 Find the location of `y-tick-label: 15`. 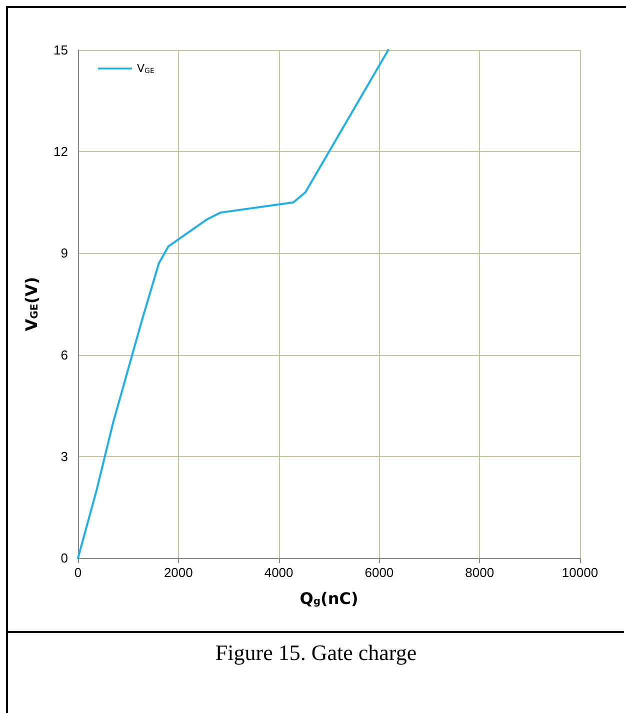

y-tick-label: 15 is located at coordinates (61, 50).